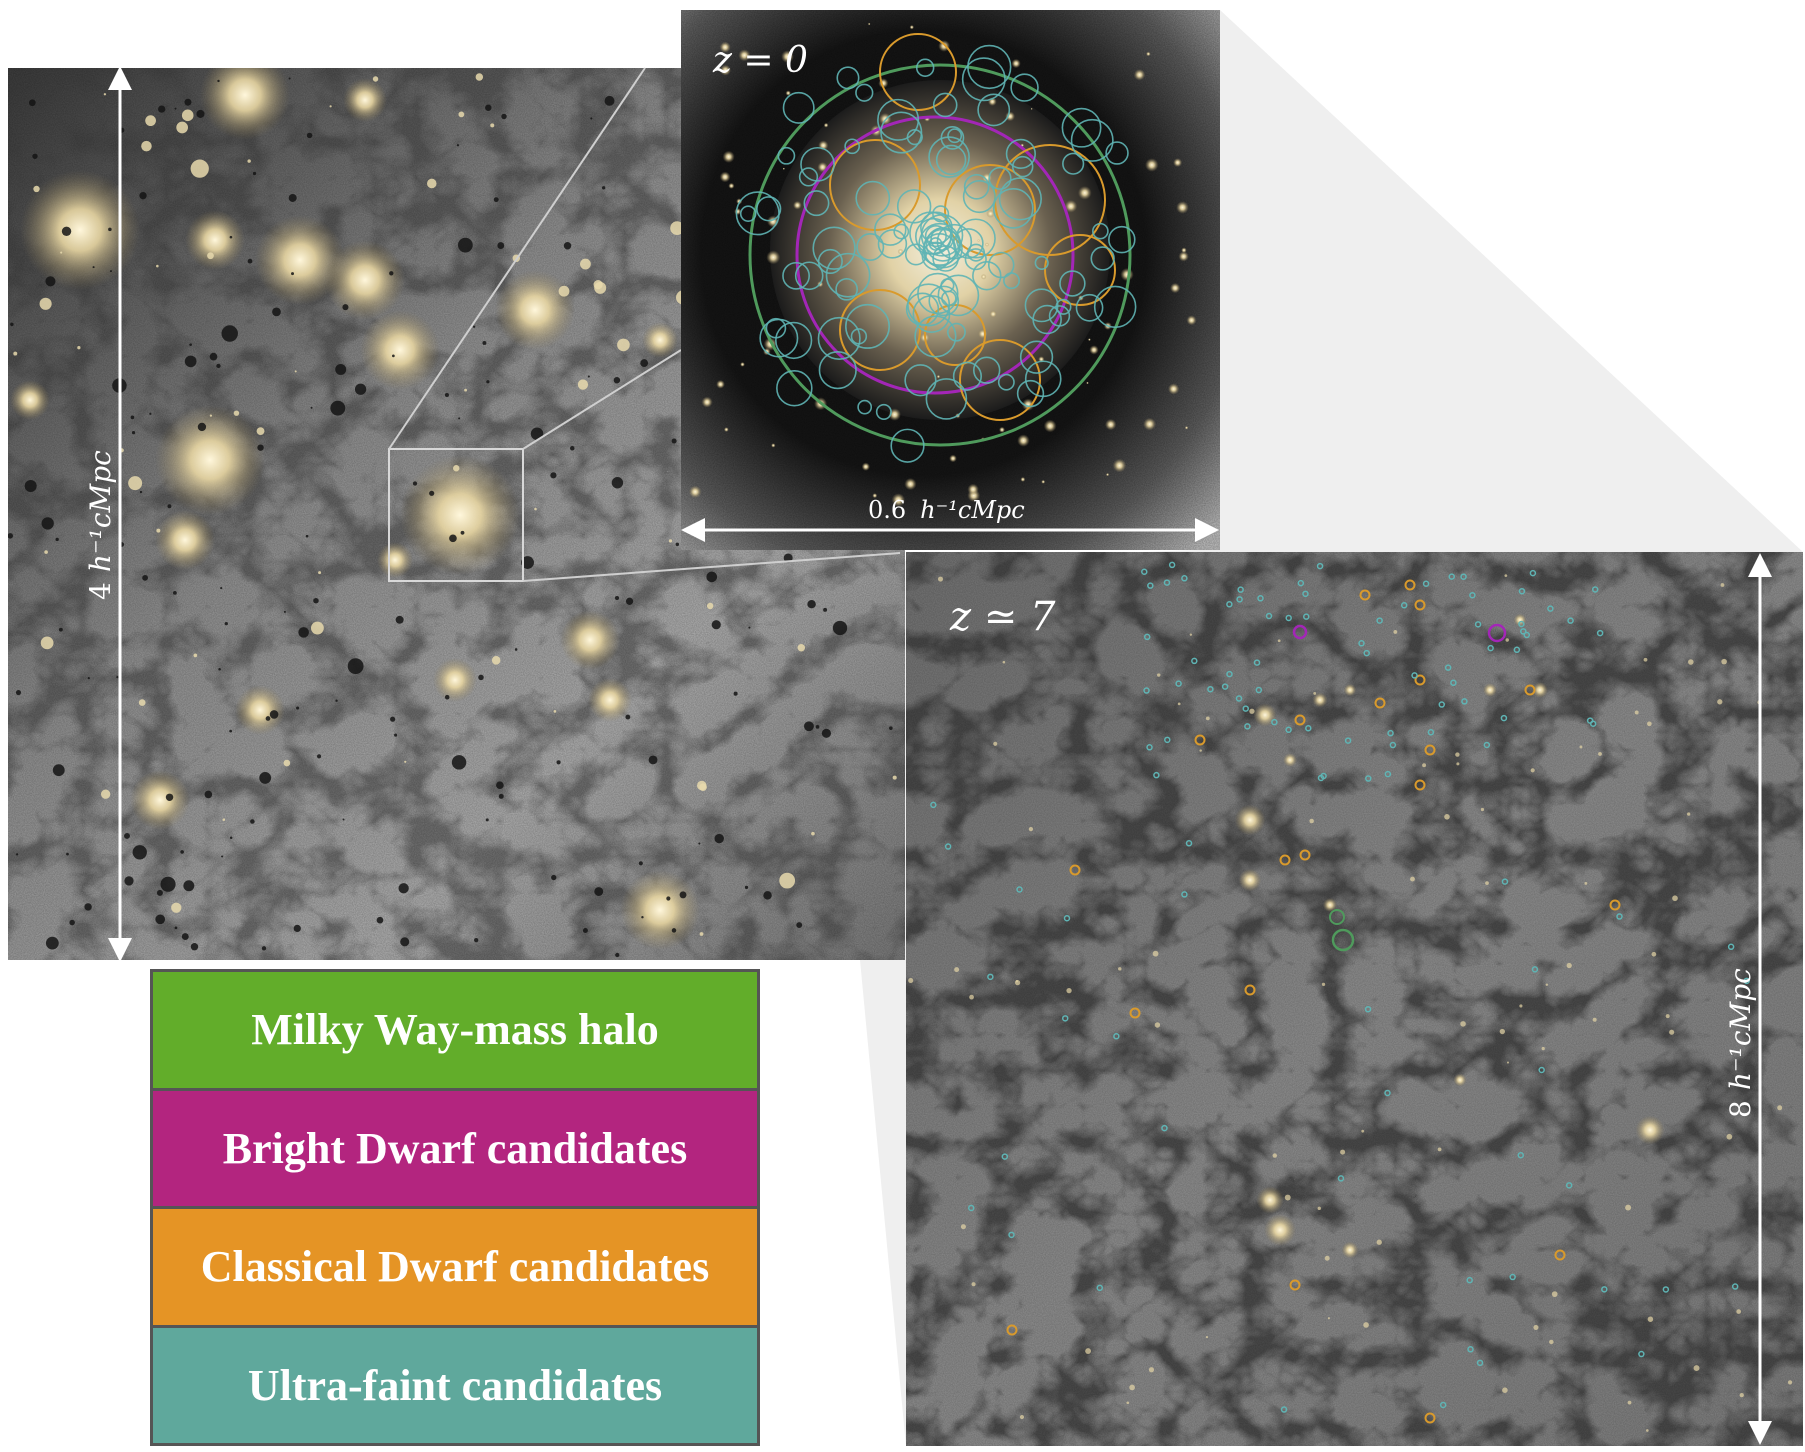  Describe the element at coordinates (455, 1148) in the screenshot. I see `legend-label: Bright Dwarf candidates` at that location.